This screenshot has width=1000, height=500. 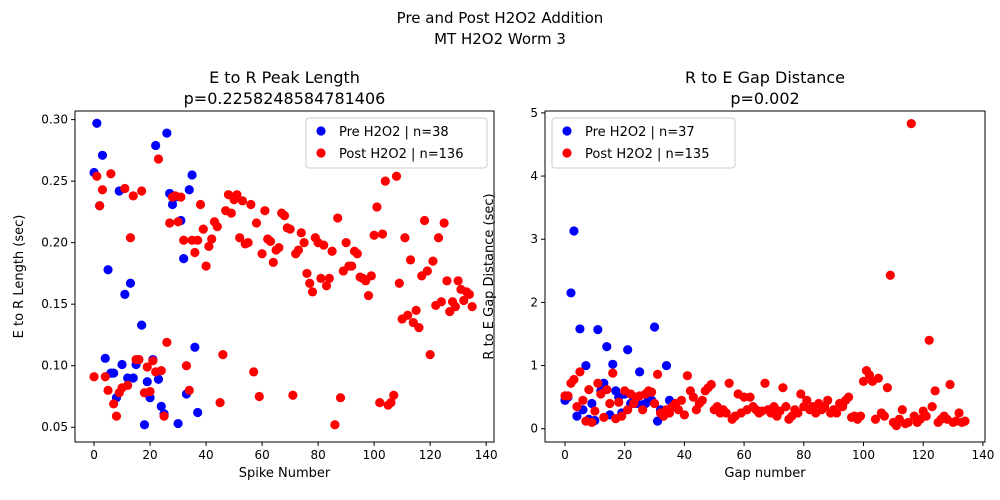 I want to click on x-tick-label: 80, so click(x=803, y=455).